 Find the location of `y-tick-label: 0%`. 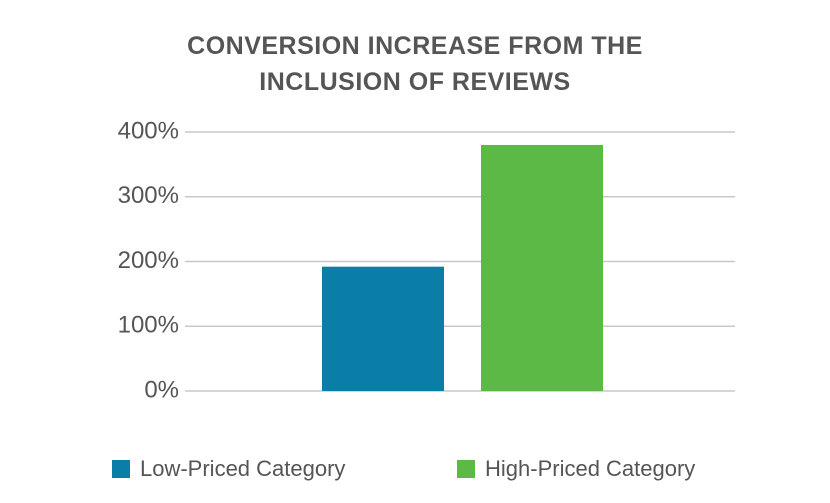

y-tick-label: 0% is located at coordinates (161, 389).